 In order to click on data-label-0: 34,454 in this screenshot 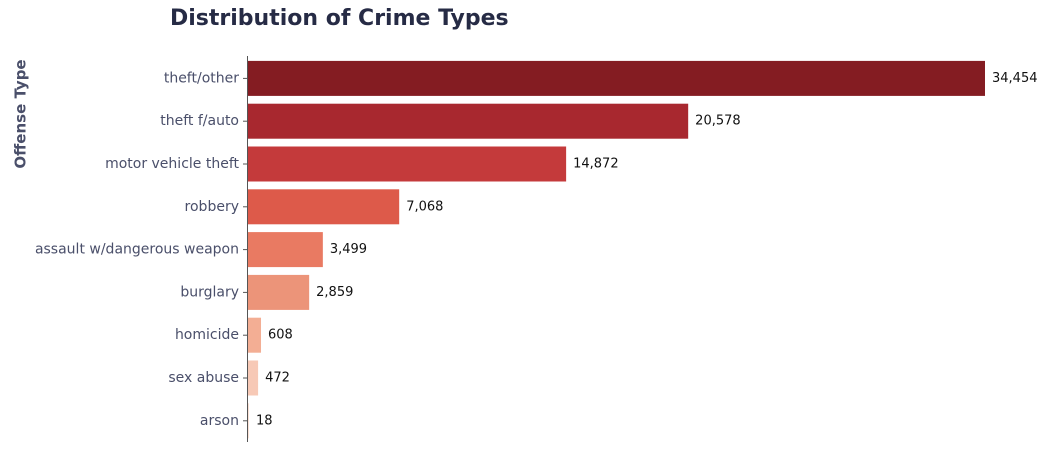, I will do `click(1015, 78)`.